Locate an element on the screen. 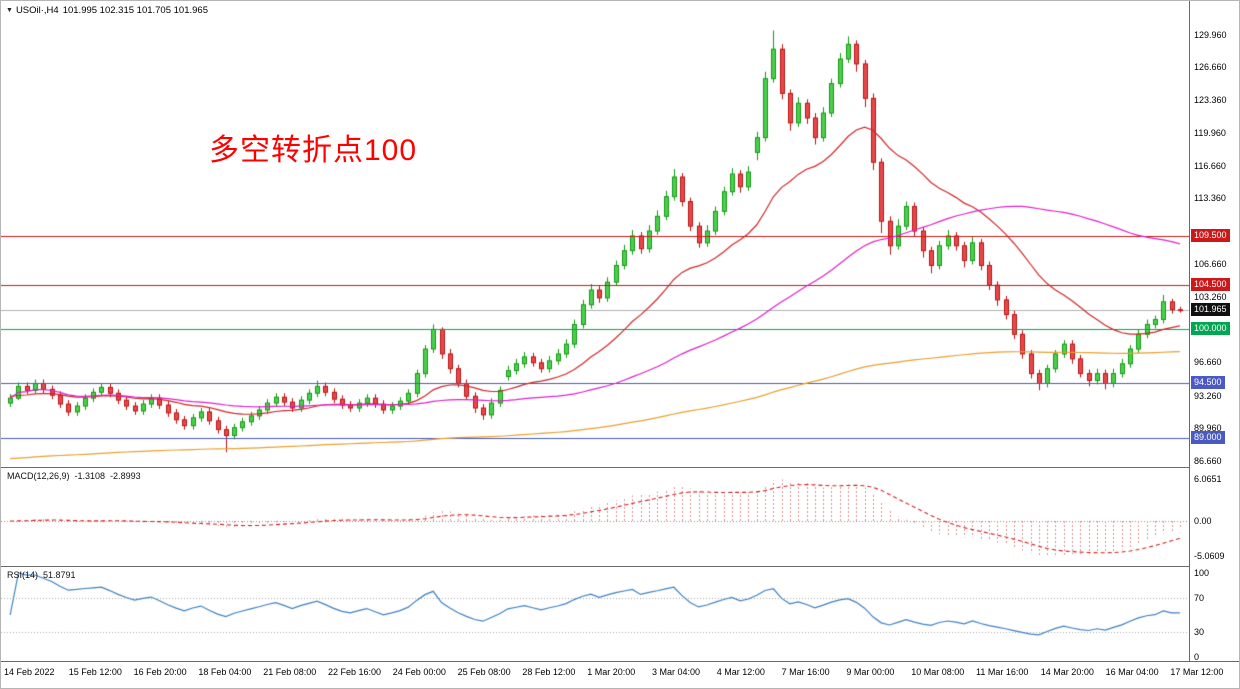  time-label: 21 Feb 08:00 is located at coordinates (290, 672).